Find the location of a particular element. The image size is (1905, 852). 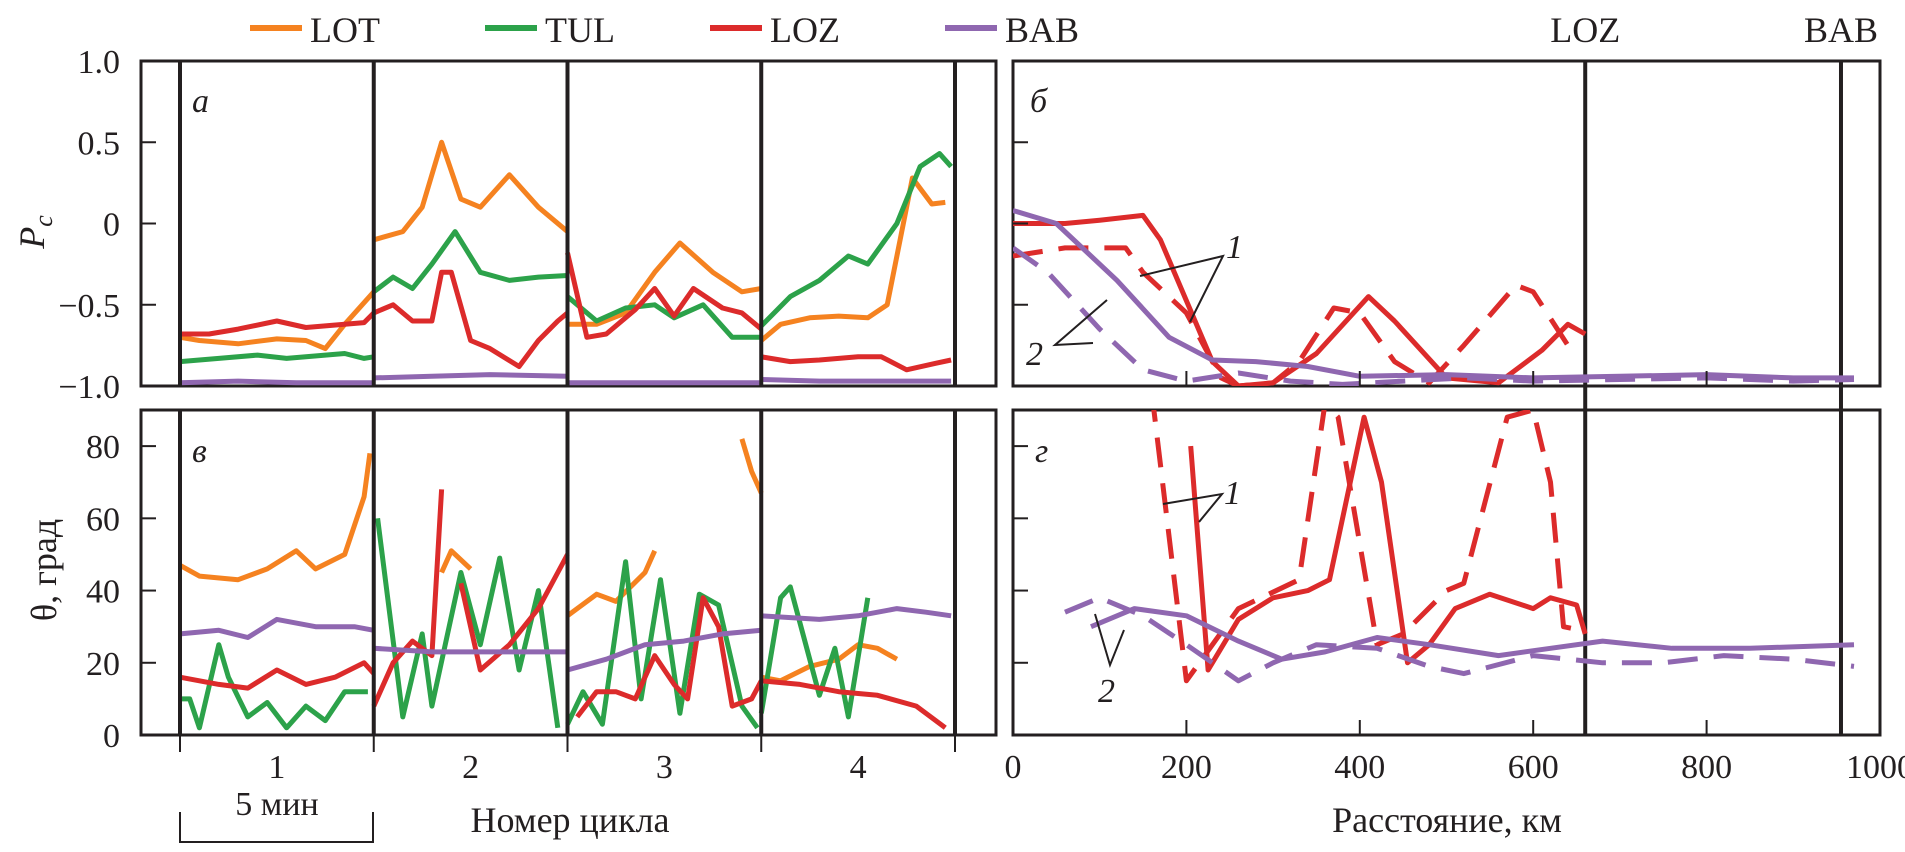

annotation-label-1-bottom: 1 is located at coordinates (1232, 493).